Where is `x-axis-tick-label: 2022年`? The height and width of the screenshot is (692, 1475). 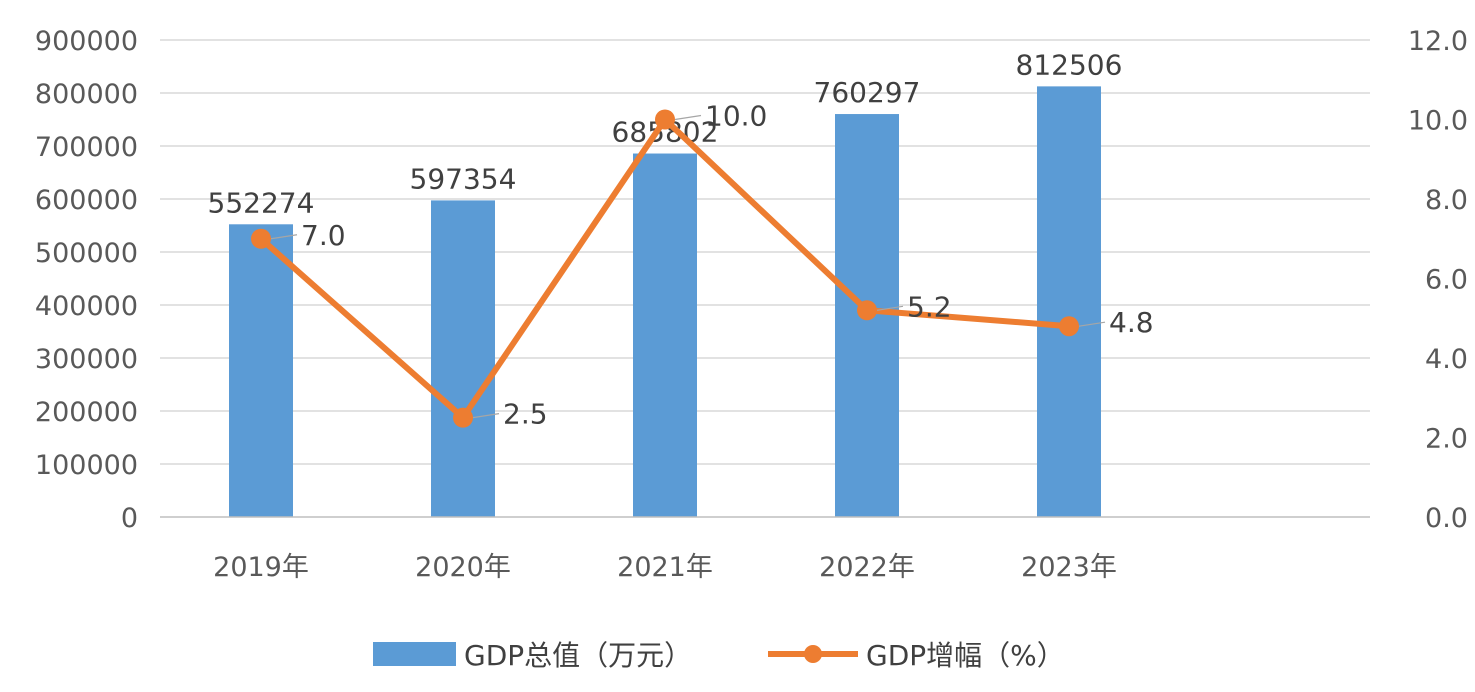
x-axis-tick-label: 2022年 is located at coordinates (867, 567).